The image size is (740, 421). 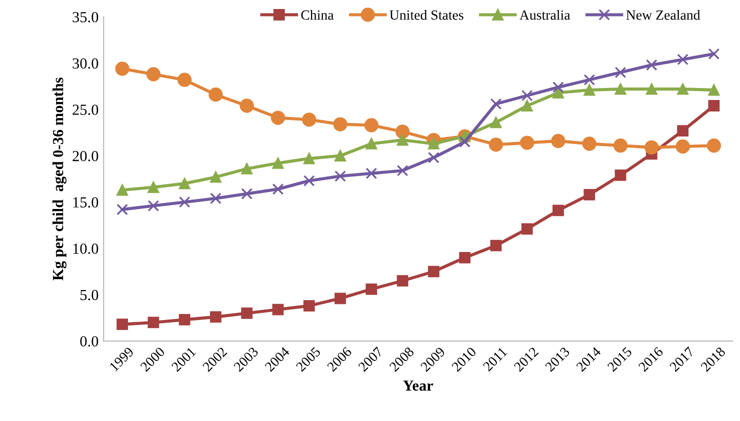 I want to click on y-axis-title: Kg per child aged 0-36 months, so click(x=59, y=179).